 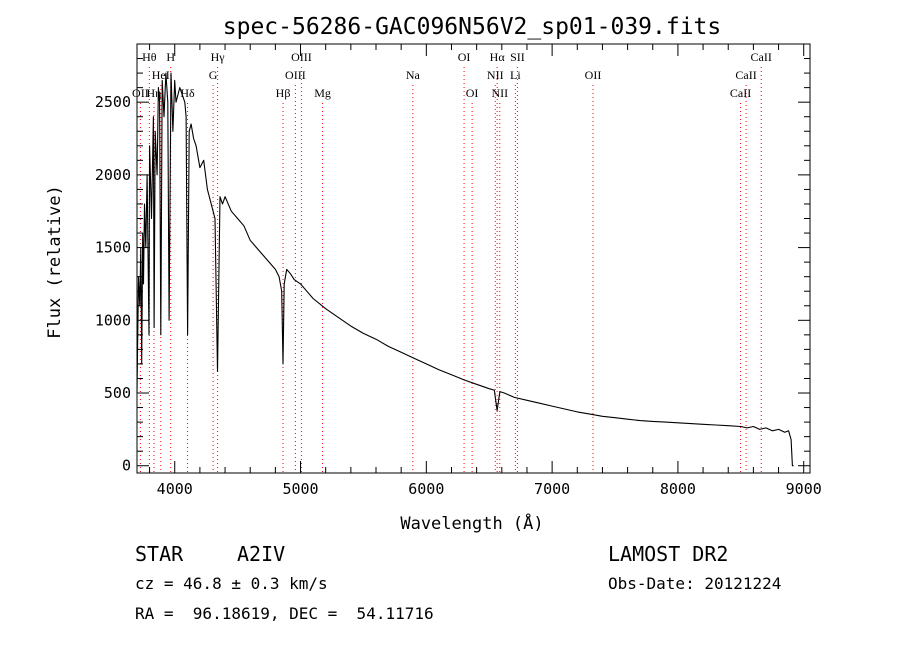 I want to click on y-tick-label: 2000, so click(x=113, y=175).